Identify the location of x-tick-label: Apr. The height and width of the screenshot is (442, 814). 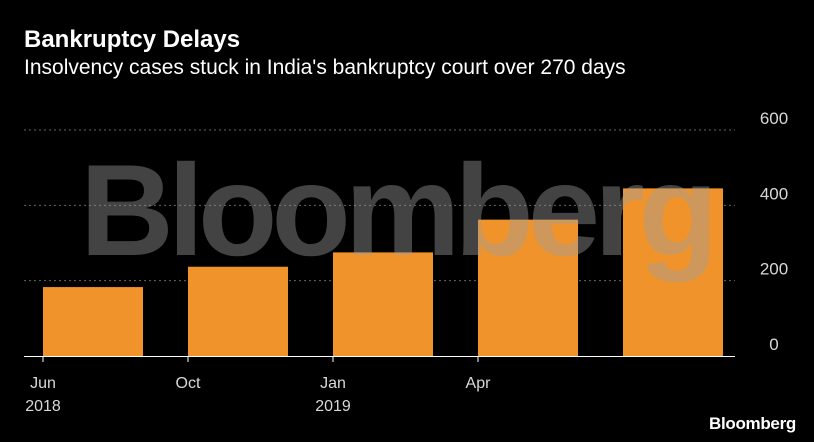
(479, 383).